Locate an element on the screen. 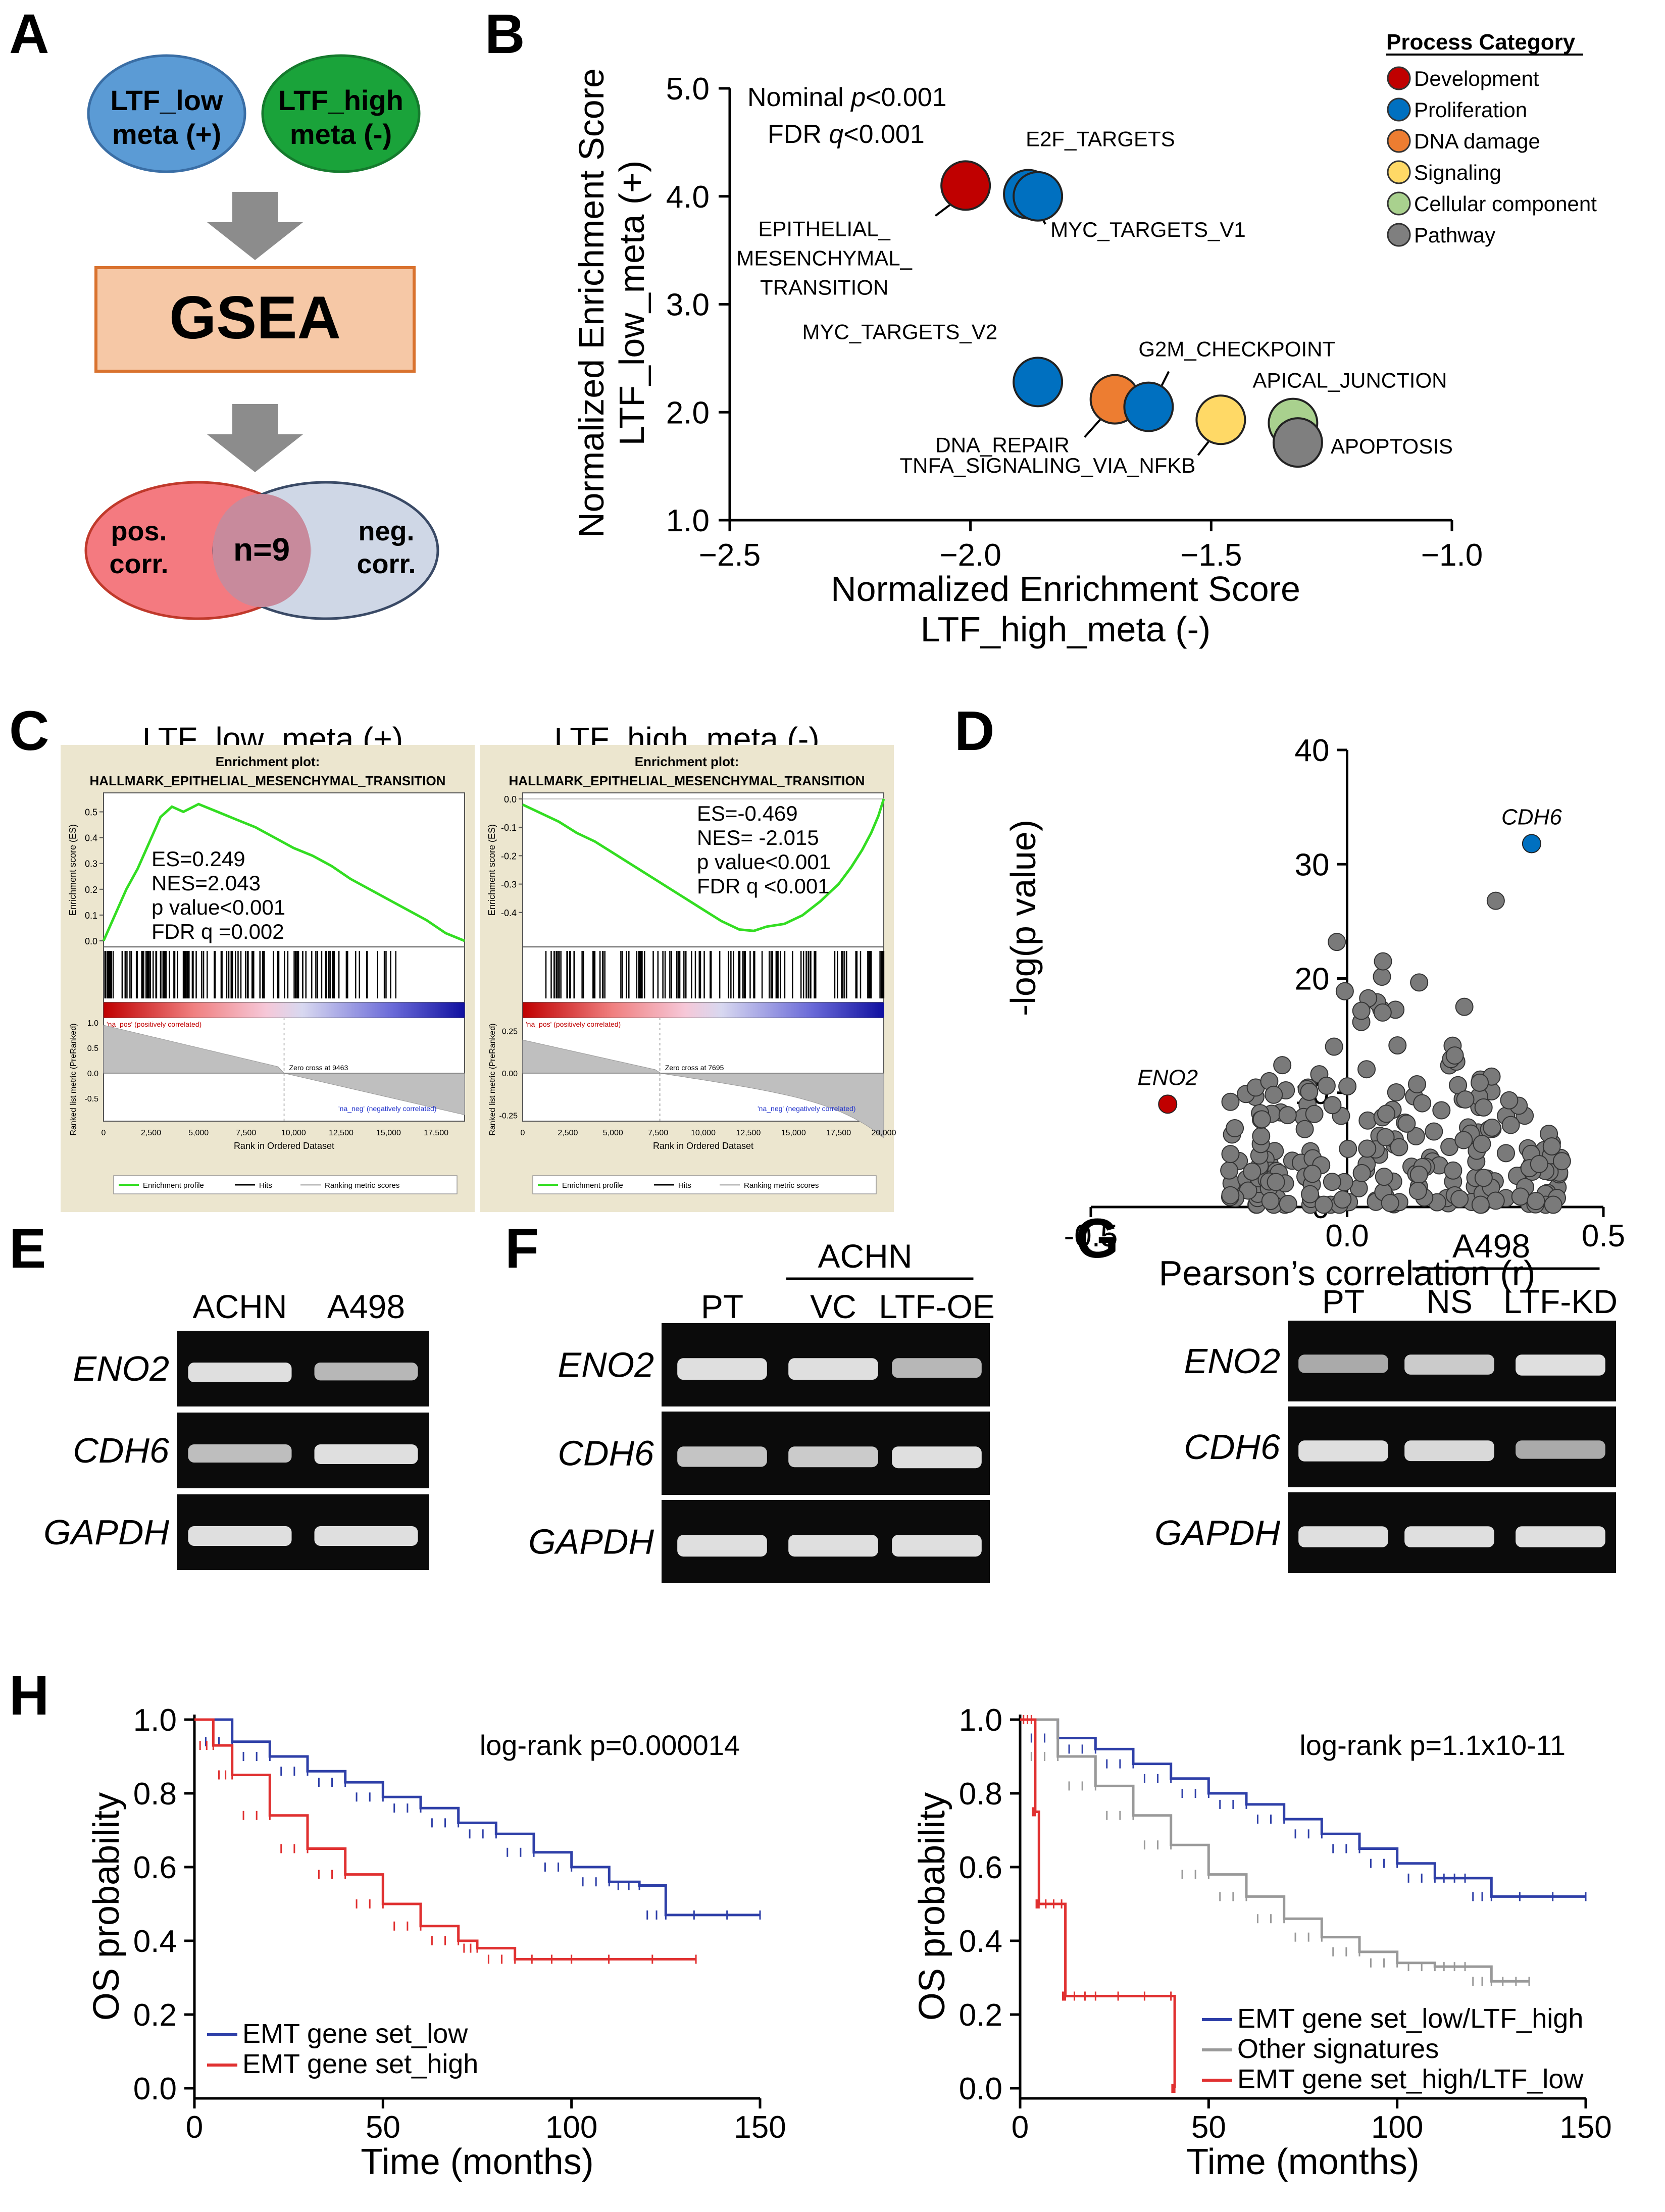  point-label: DNA_REPAIR is located at coordinates (1002, 445).